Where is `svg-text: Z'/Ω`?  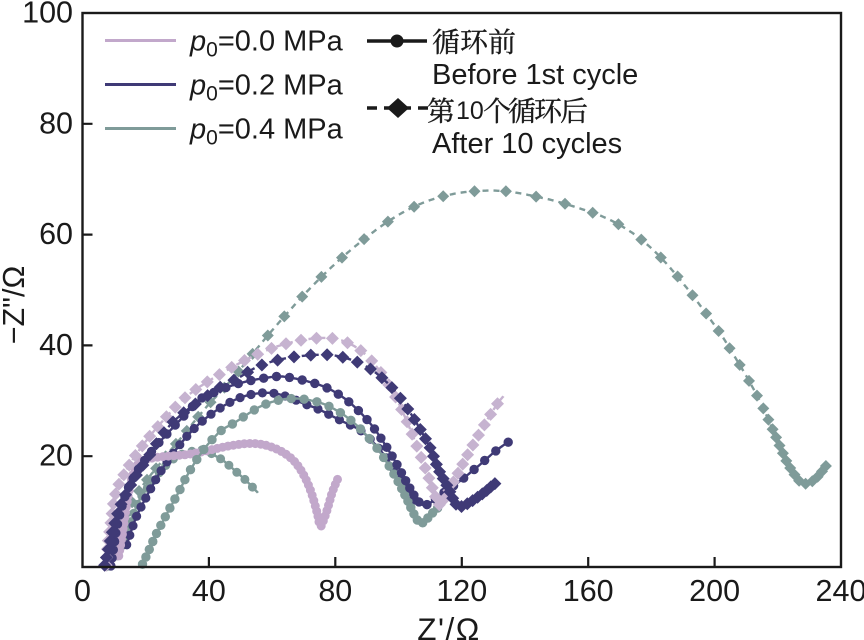
svg-text: Z'/Ω is located at coordinates (449, 625).